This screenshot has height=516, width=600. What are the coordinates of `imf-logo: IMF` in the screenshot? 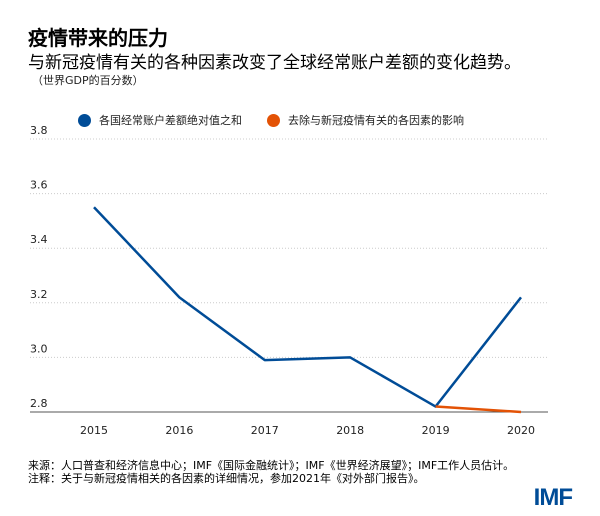 It's located at (553, 497).